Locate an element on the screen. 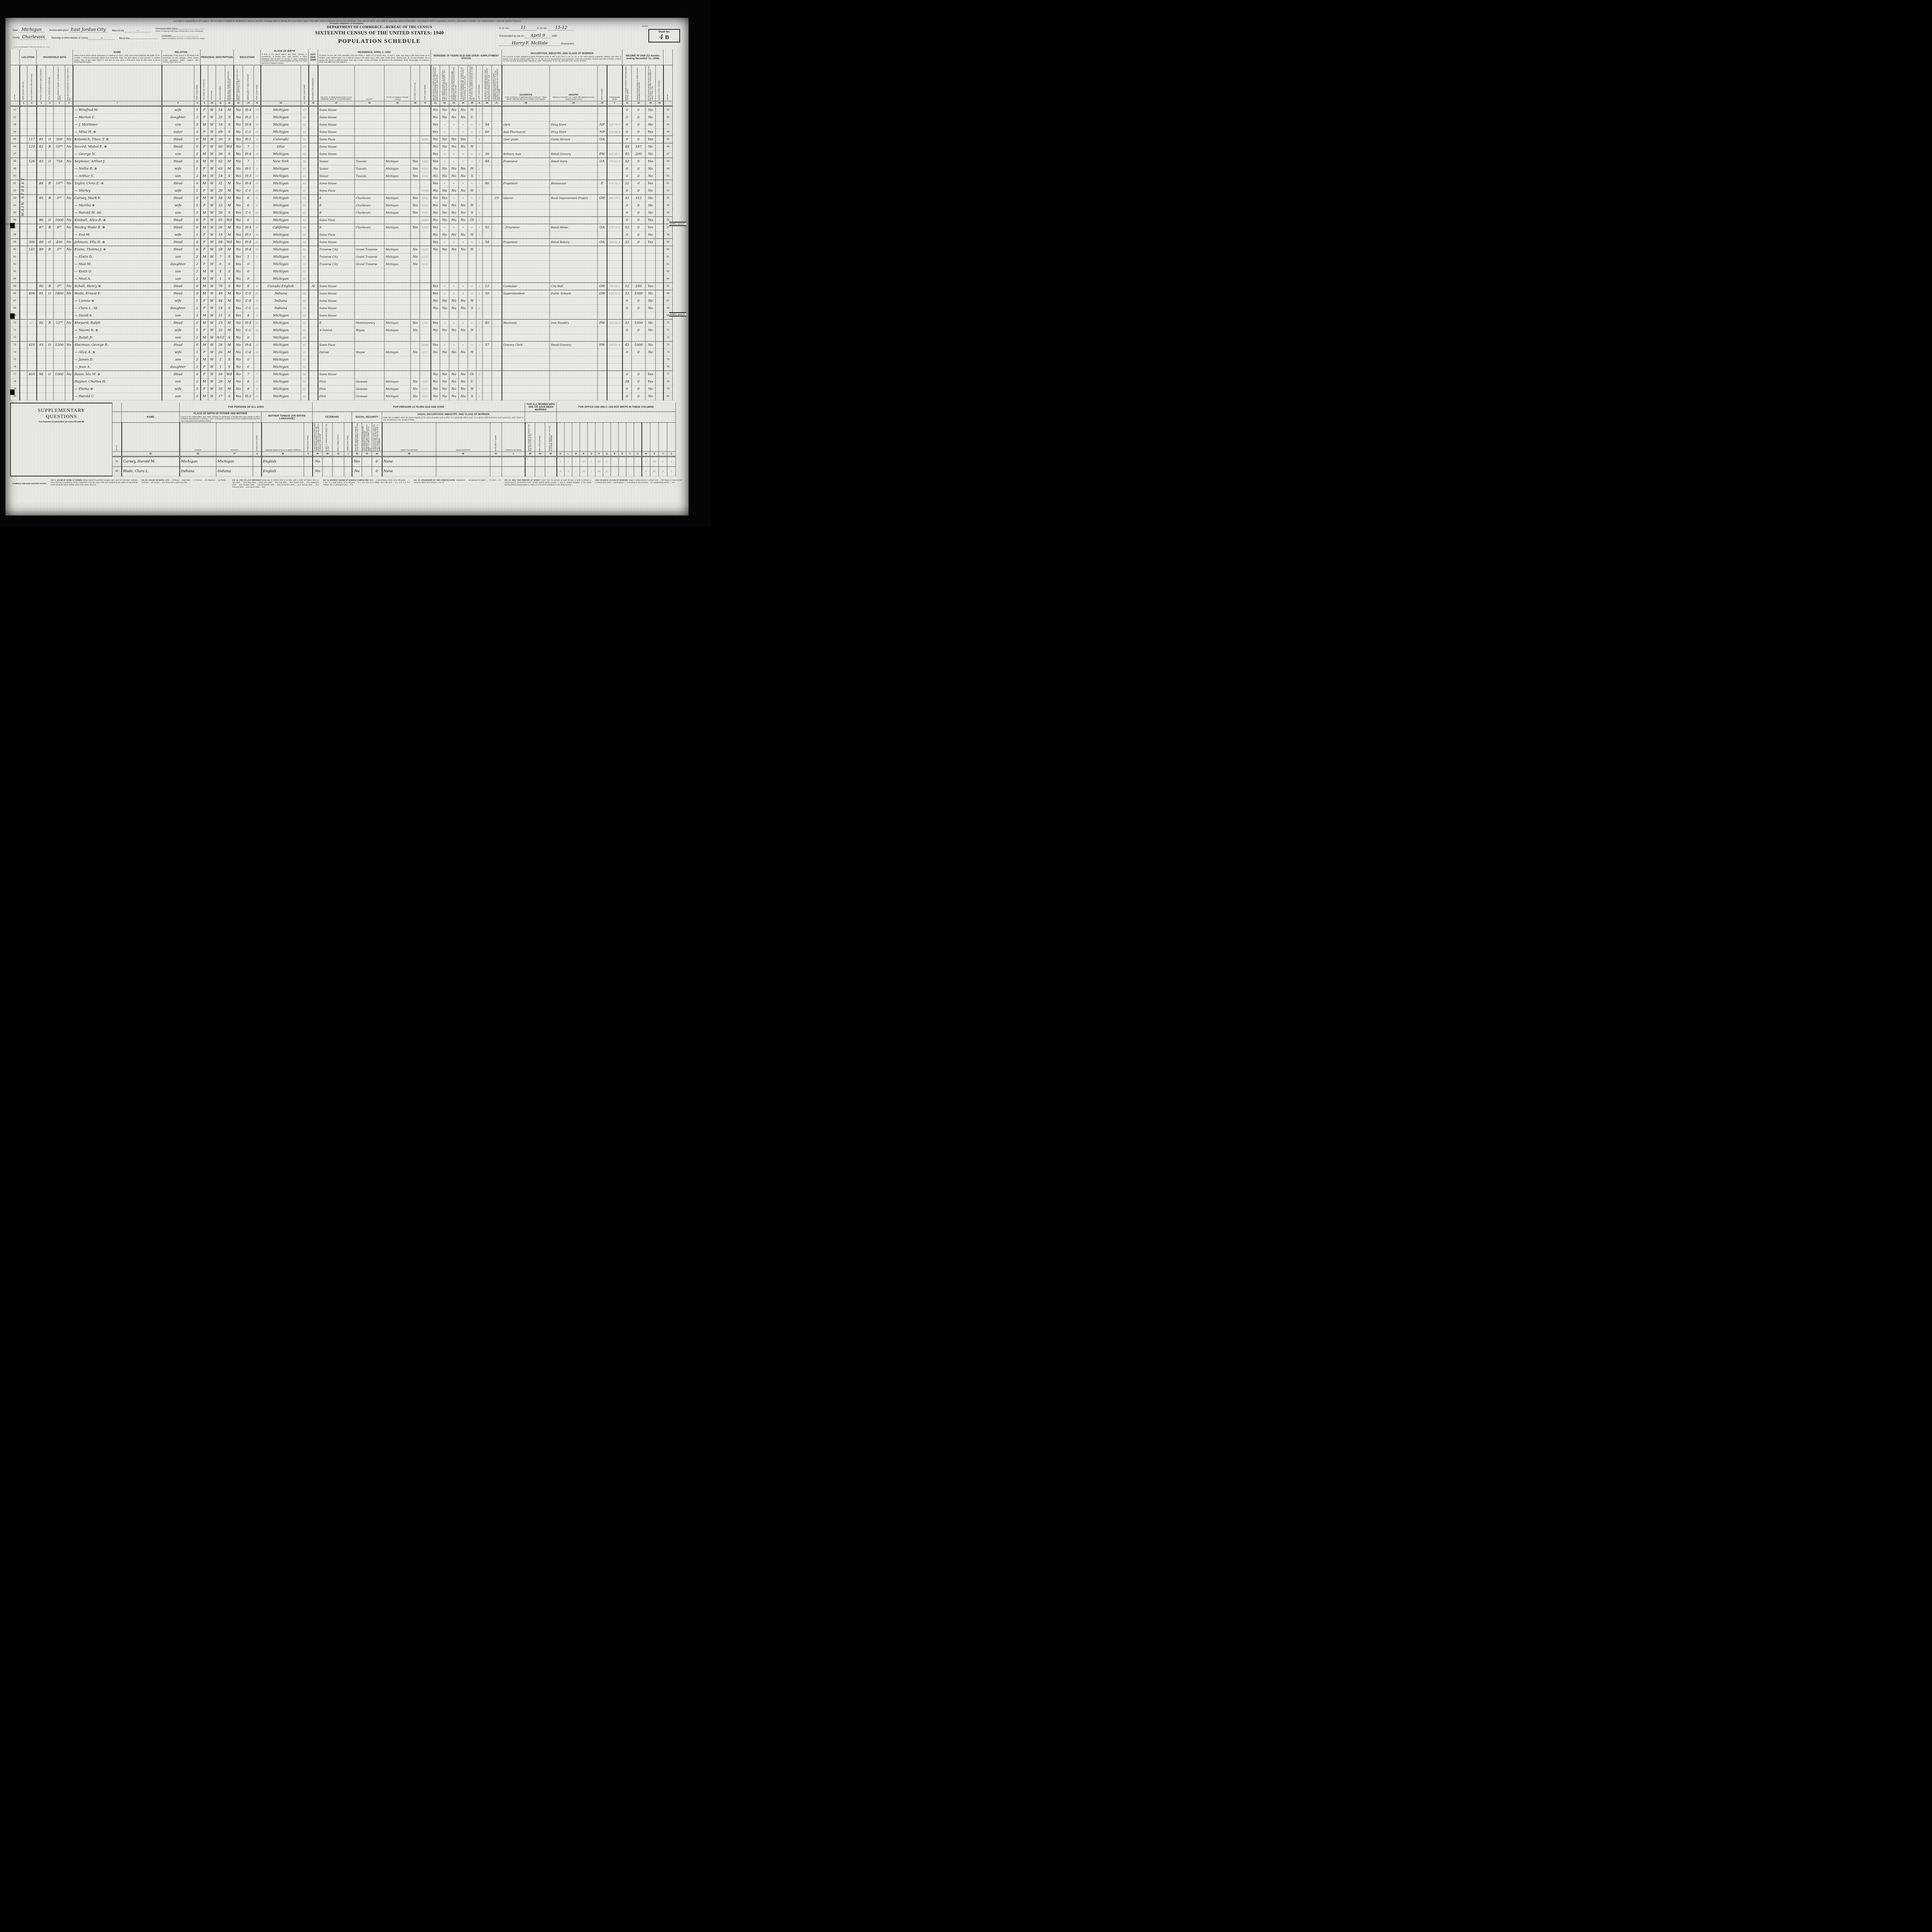 The width and height of the screenshot is (1932, 1932). cell-marital: M is located at coordinates (230, 389).